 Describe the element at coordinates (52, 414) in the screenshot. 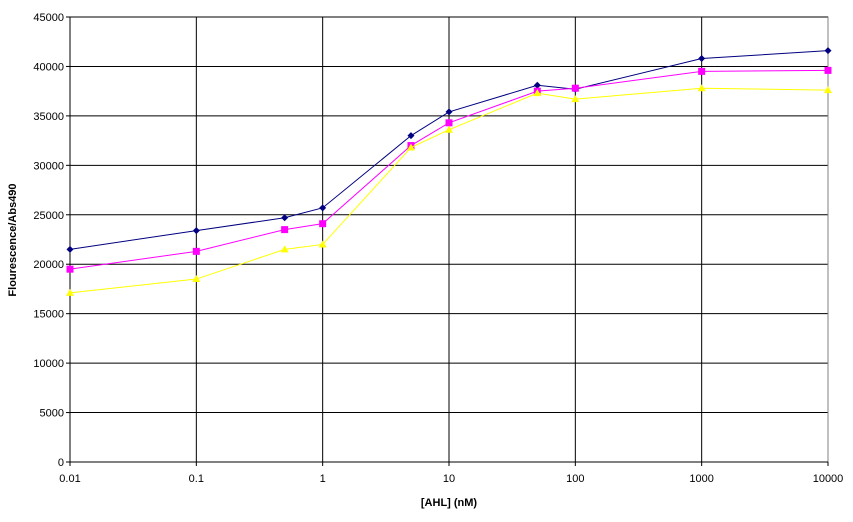

I see `y-tick-label: 5000` at that location.